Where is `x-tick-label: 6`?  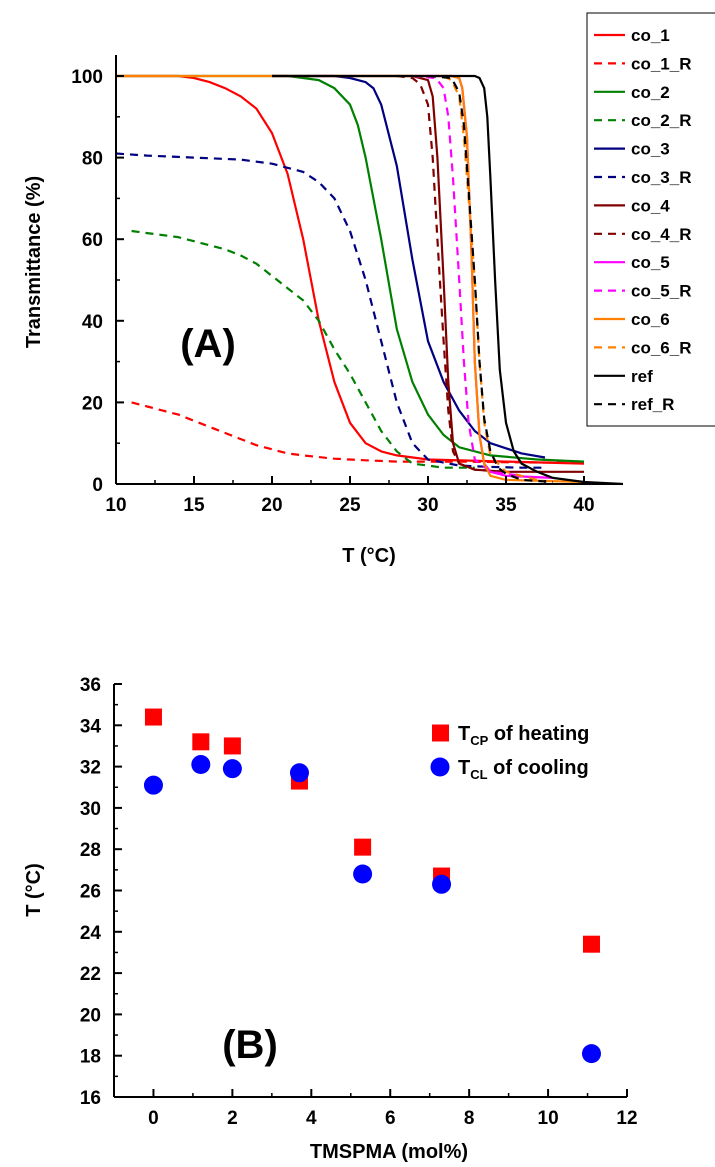 x-tick-label: 6 is located at coordinates (390, 1118).